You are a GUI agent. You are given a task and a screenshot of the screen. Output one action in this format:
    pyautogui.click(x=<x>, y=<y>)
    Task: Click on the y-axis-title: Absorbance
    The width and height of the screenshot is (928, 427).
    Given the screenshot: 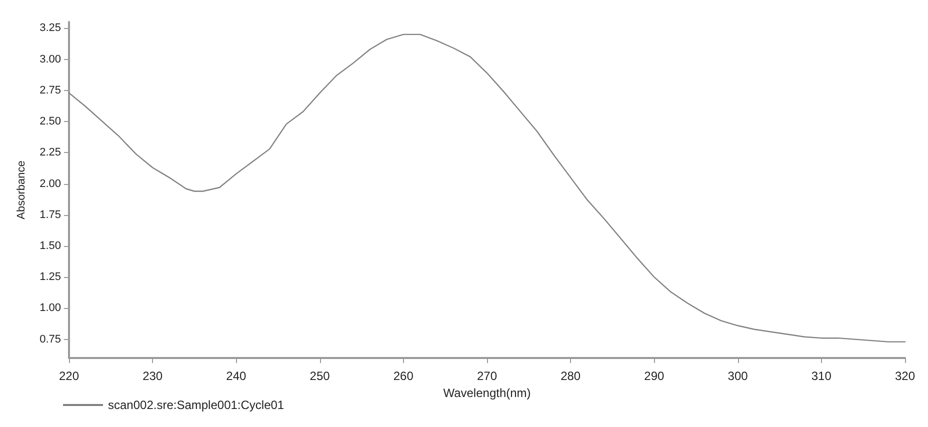 What is the action you would take?
    pyautogui.click(x=22, y=190)
    